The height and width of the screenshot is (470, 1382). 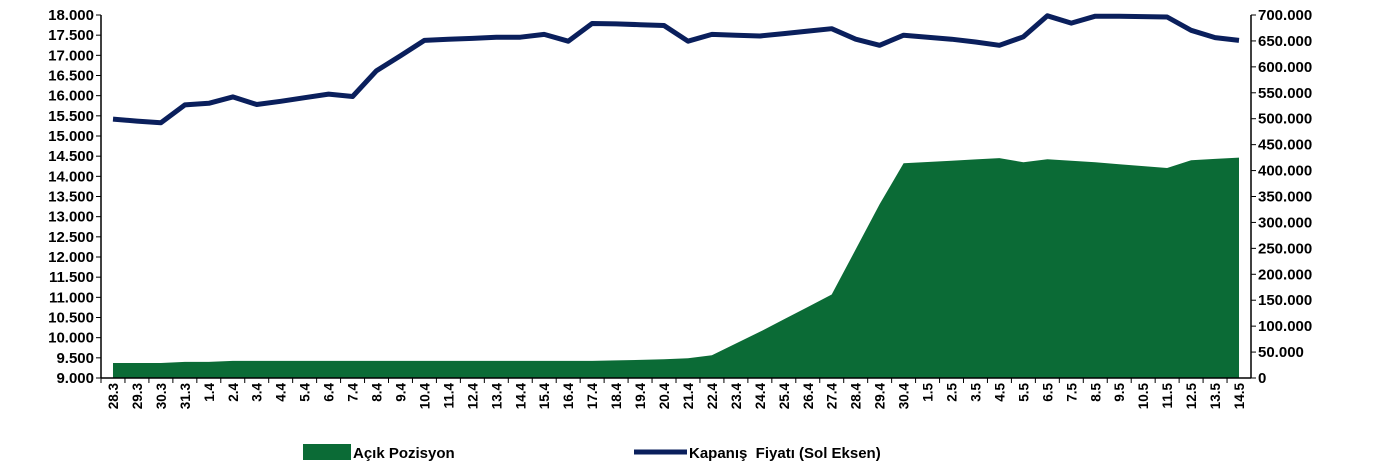 I want to click on right-tick-label: 400.000, so click(x=1285, y=171).